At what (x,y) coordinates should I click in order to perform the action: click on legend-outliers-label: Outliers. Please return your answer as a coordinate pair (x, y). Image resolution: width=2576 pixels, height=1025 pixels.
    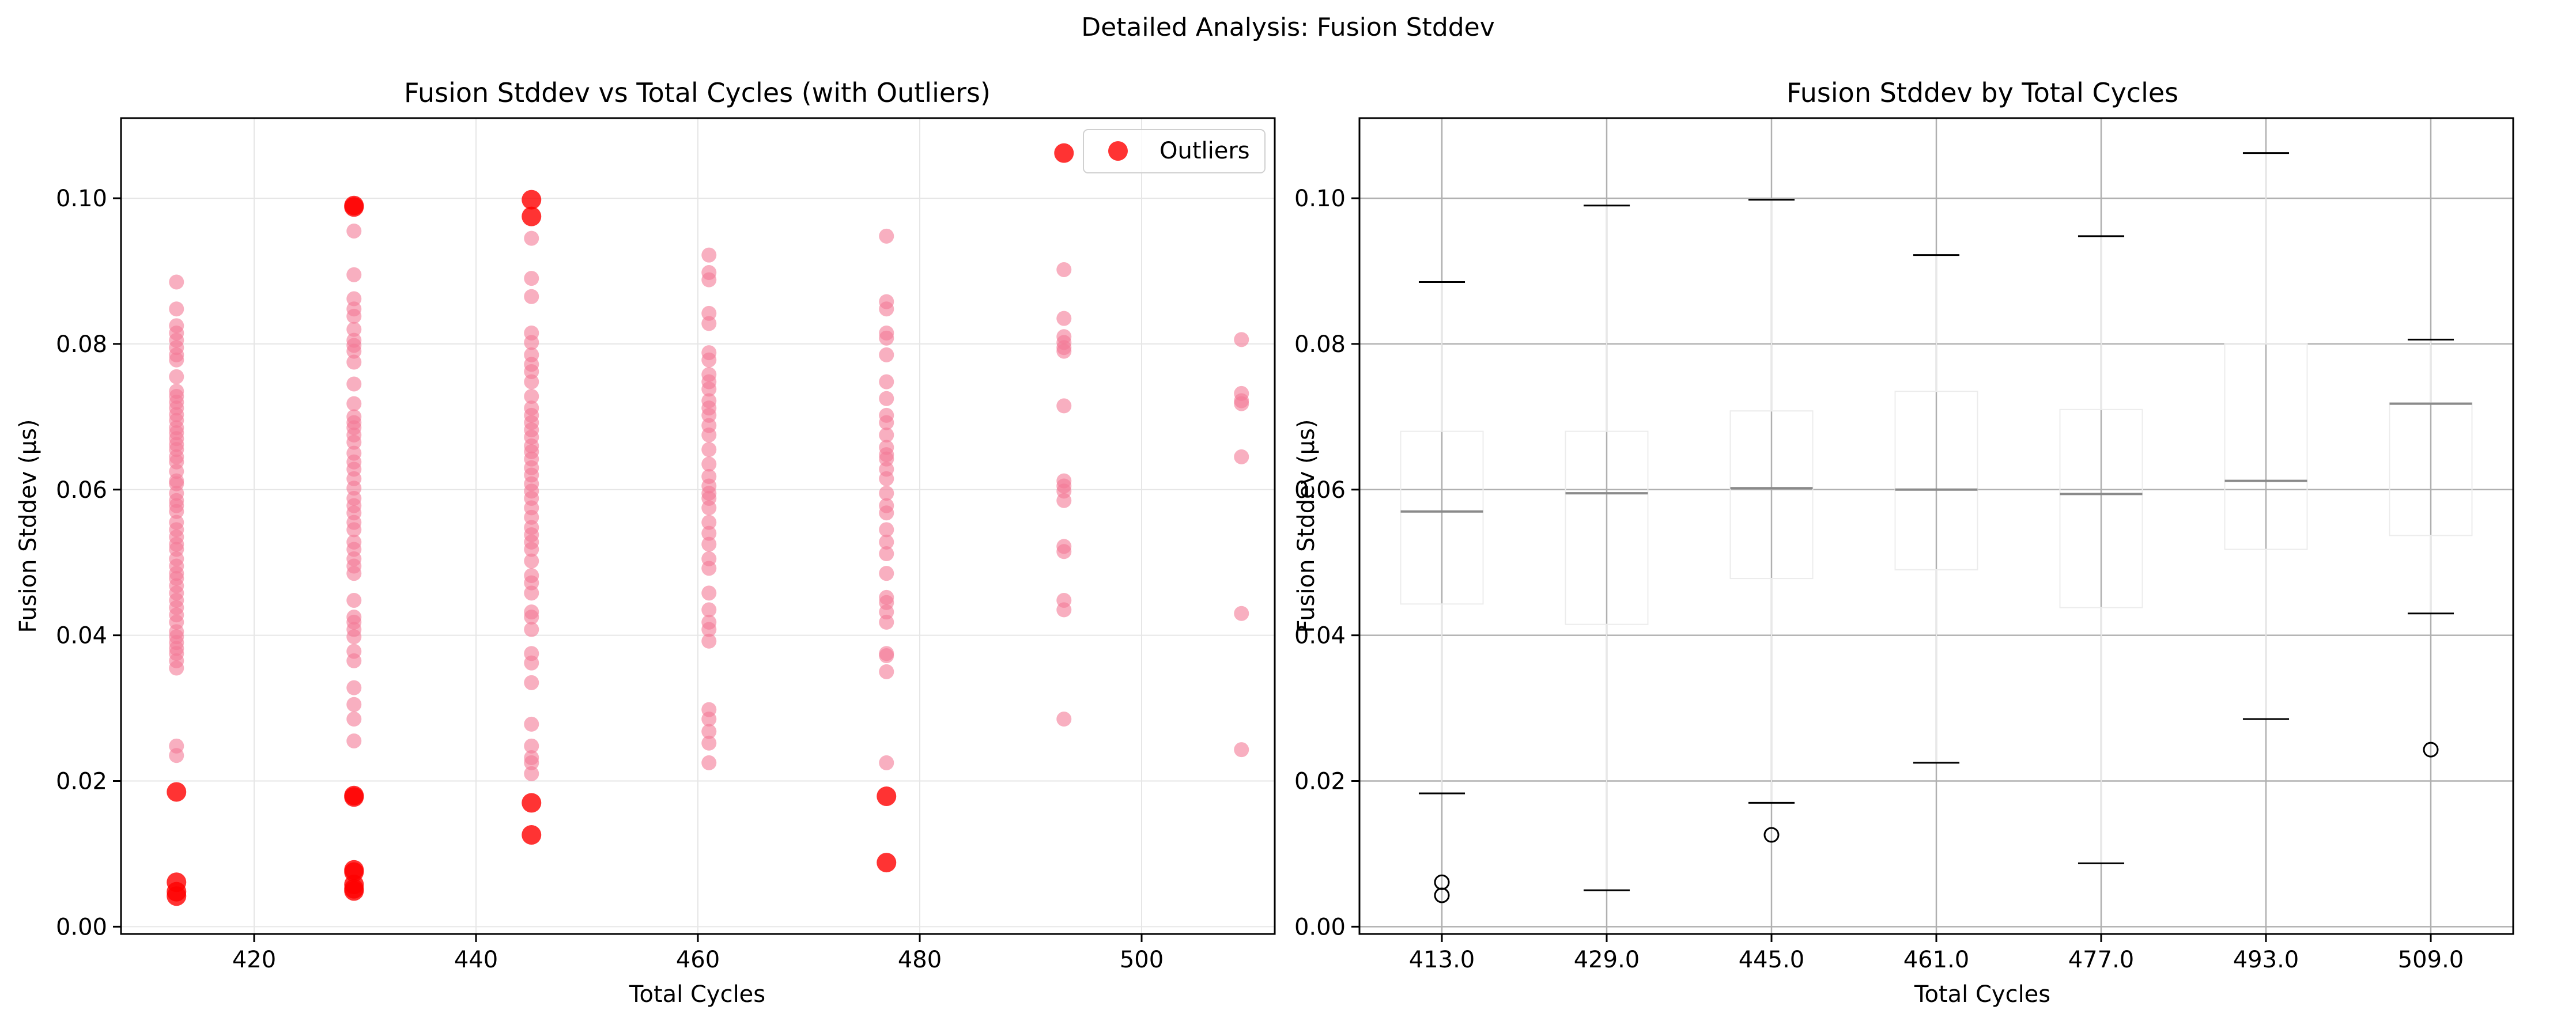
    Looking at the image, I should click on (1204, 151).